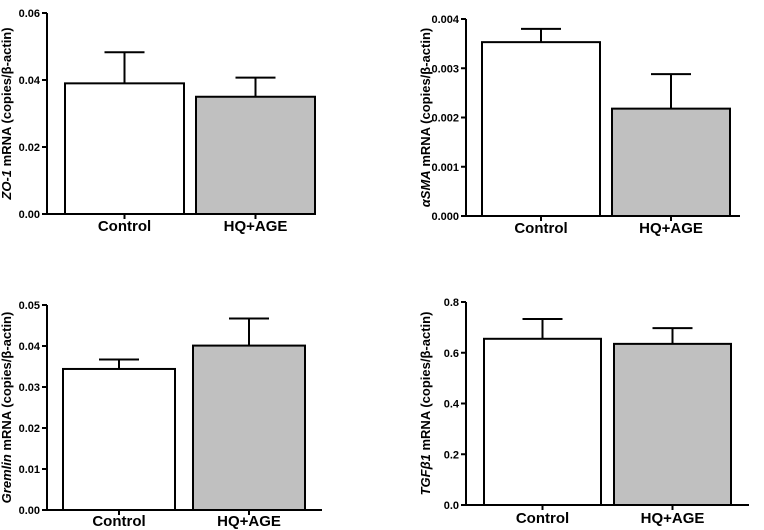  I want to click on y-tick-label: 0.01, so click(29, 470).